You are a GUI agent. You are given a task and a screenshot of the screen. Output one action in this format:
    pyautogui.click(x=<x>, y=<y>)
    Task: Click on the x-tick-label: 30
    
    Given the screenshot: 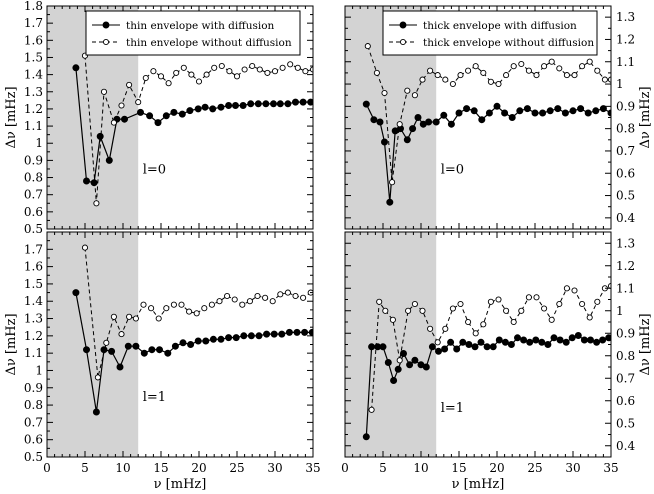 What is the action you would take?
    pyautogui.click(x=572, y=468)
    